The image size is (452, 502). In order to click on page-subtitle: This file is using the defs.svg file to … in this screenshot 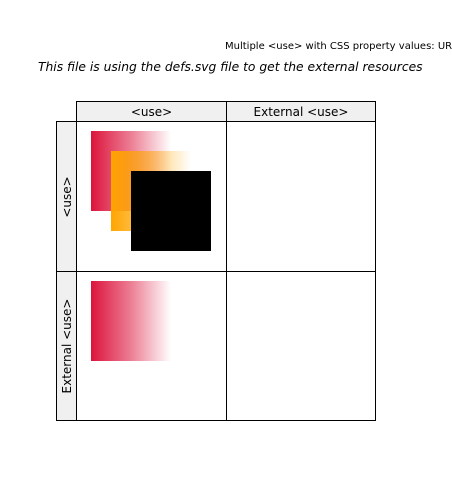, I will do `click(230, 67)`.